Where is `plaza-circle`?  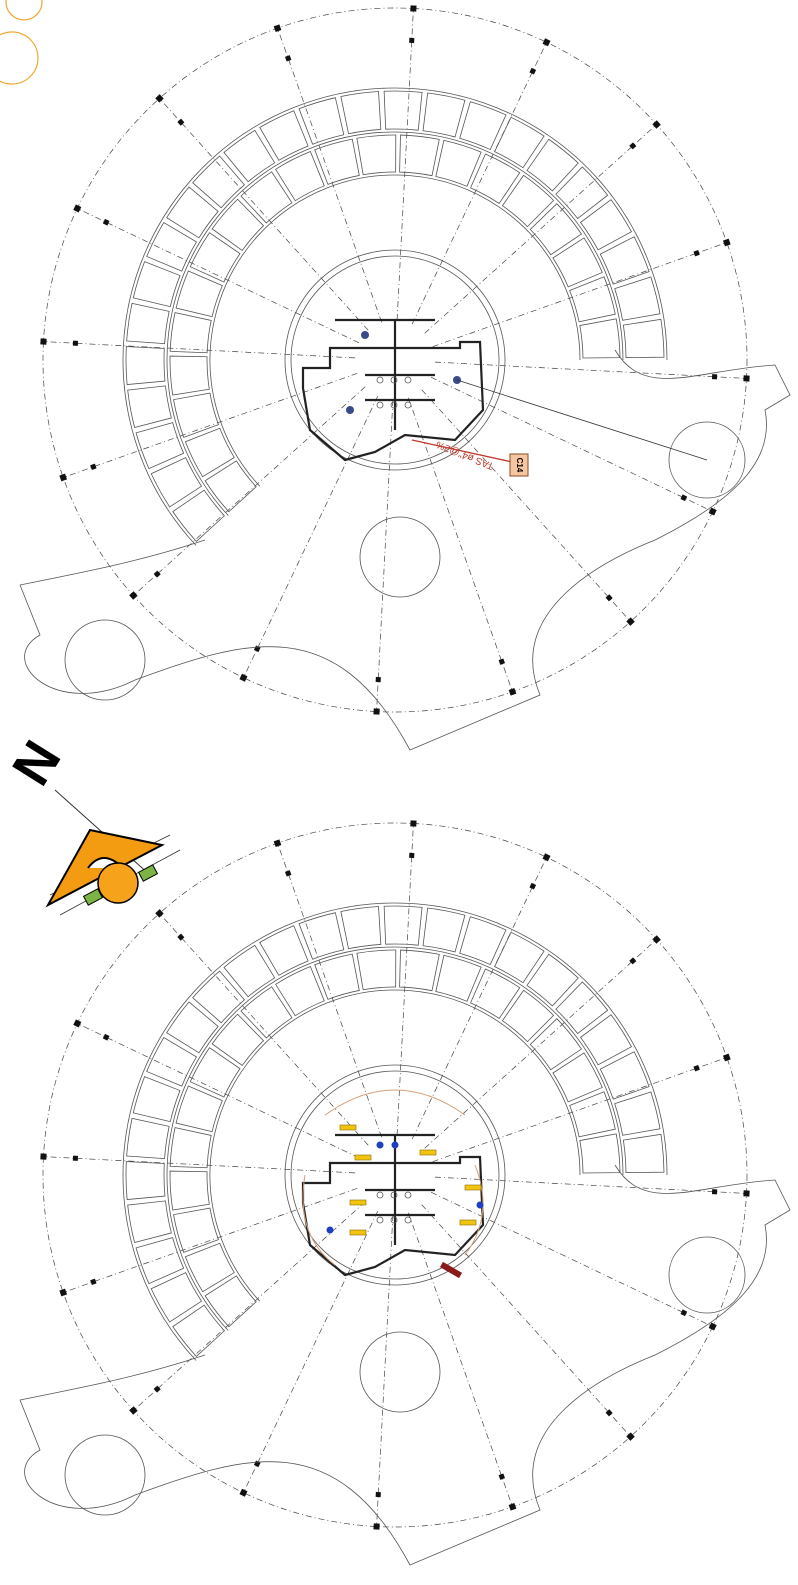
plaza-circle is located at coordinates (105, 660).